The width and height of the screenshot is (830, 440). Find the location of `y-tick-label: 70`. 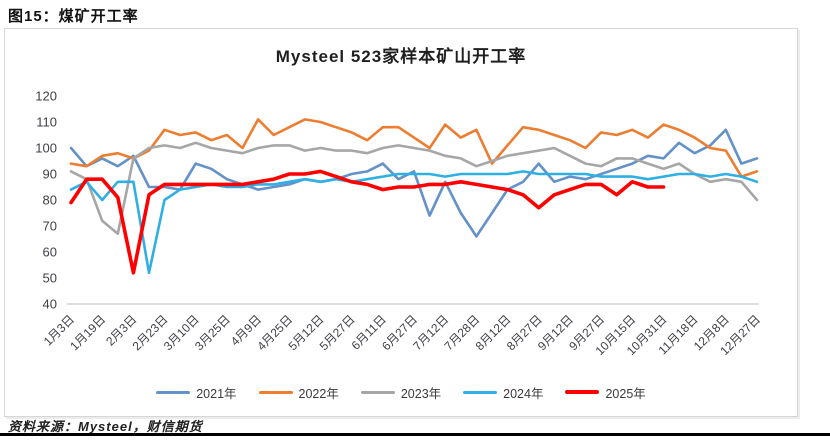

y-tick-label: 70 is located at coordinates (50, 226).